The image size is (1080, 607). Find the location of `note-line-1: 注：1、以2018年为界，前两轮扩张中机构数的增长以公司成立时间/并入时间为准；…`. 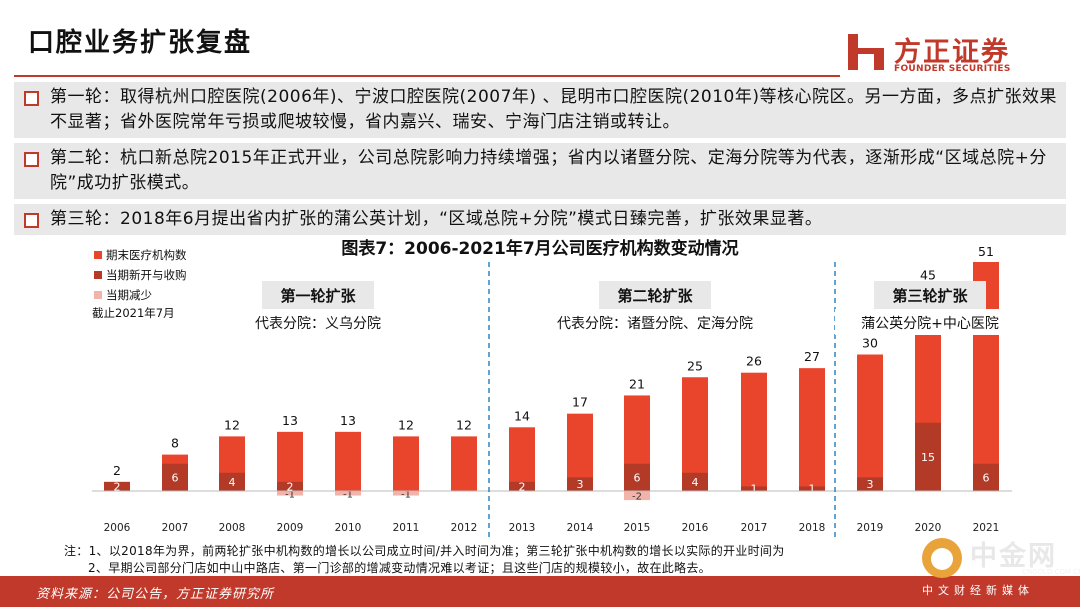

note-line-1: 注：1、以2018年为界，前两轮扩张中机构数的增长以公司成立时间/并入时间为准；… is located at coordinates (424, 551).